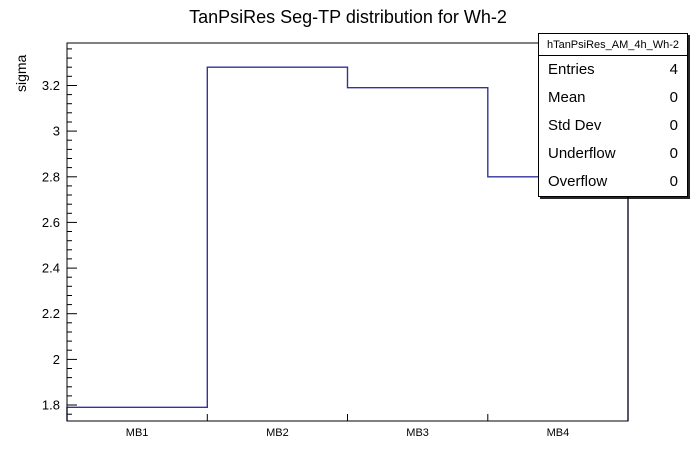 This screenshot has width=696, height=472. What do you see at coordinates (558, 433) in the screenshot?
I see `x-tick-label: MB4` at bounding box center [558, 433].